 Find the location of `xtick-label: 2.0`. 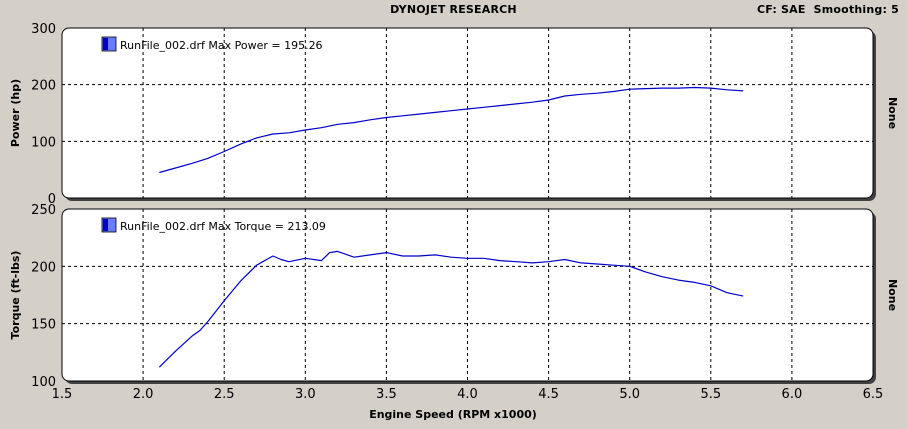

xtick-label: 2.0 is located at coordinates (143, 394).